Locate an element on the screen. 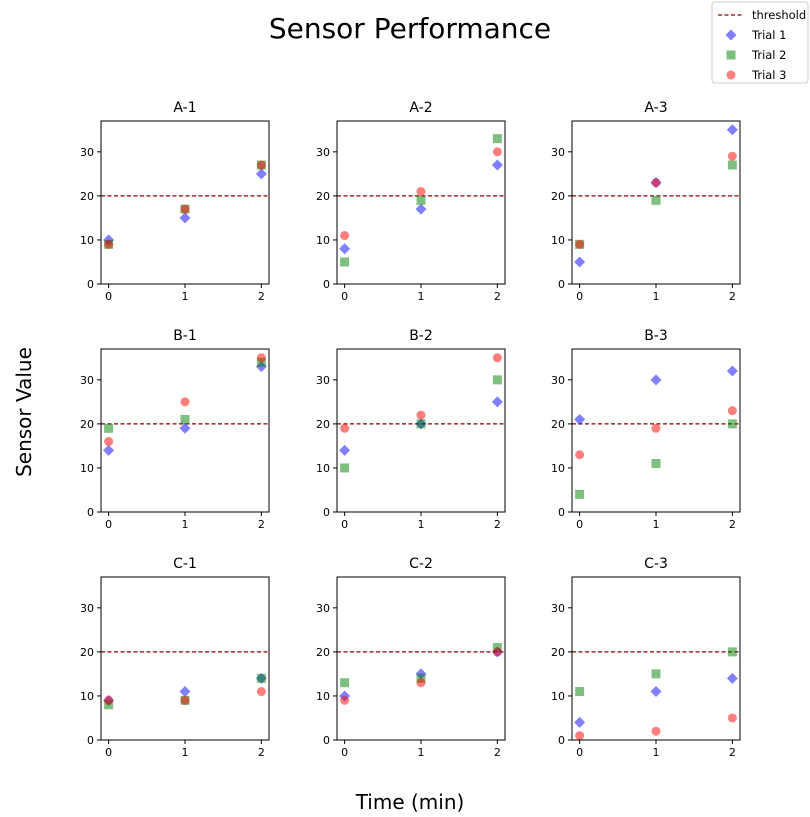 The image size is (810, 817). legend: threshold Trial 1 Trial 2 Trial 3 is located at coordinates (760, 42).